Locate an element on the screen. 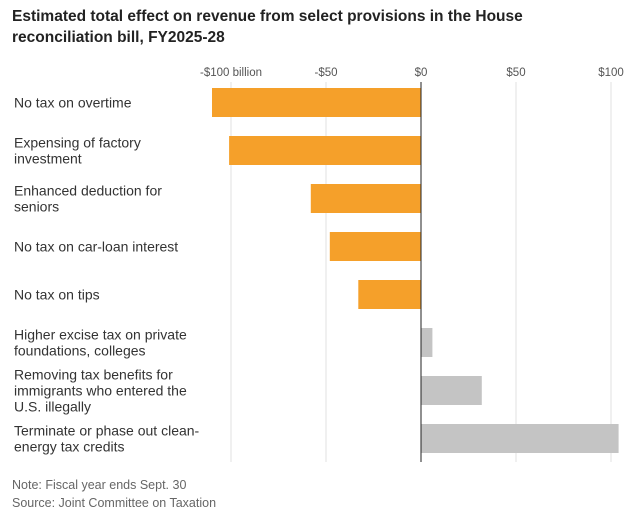 The width and height of the screenshot is (633, 524). x-tick-label: -$100 billion is located at coordinates (231, 73).